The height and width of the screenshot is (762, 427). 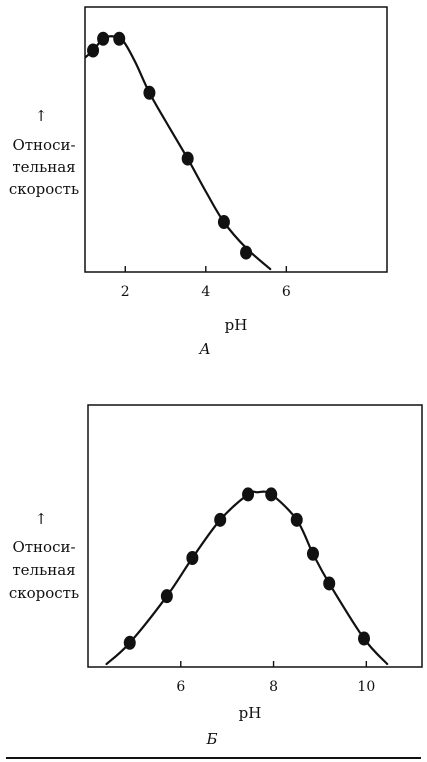 I want to click on curve-group-a, so click(x=178, y=153).